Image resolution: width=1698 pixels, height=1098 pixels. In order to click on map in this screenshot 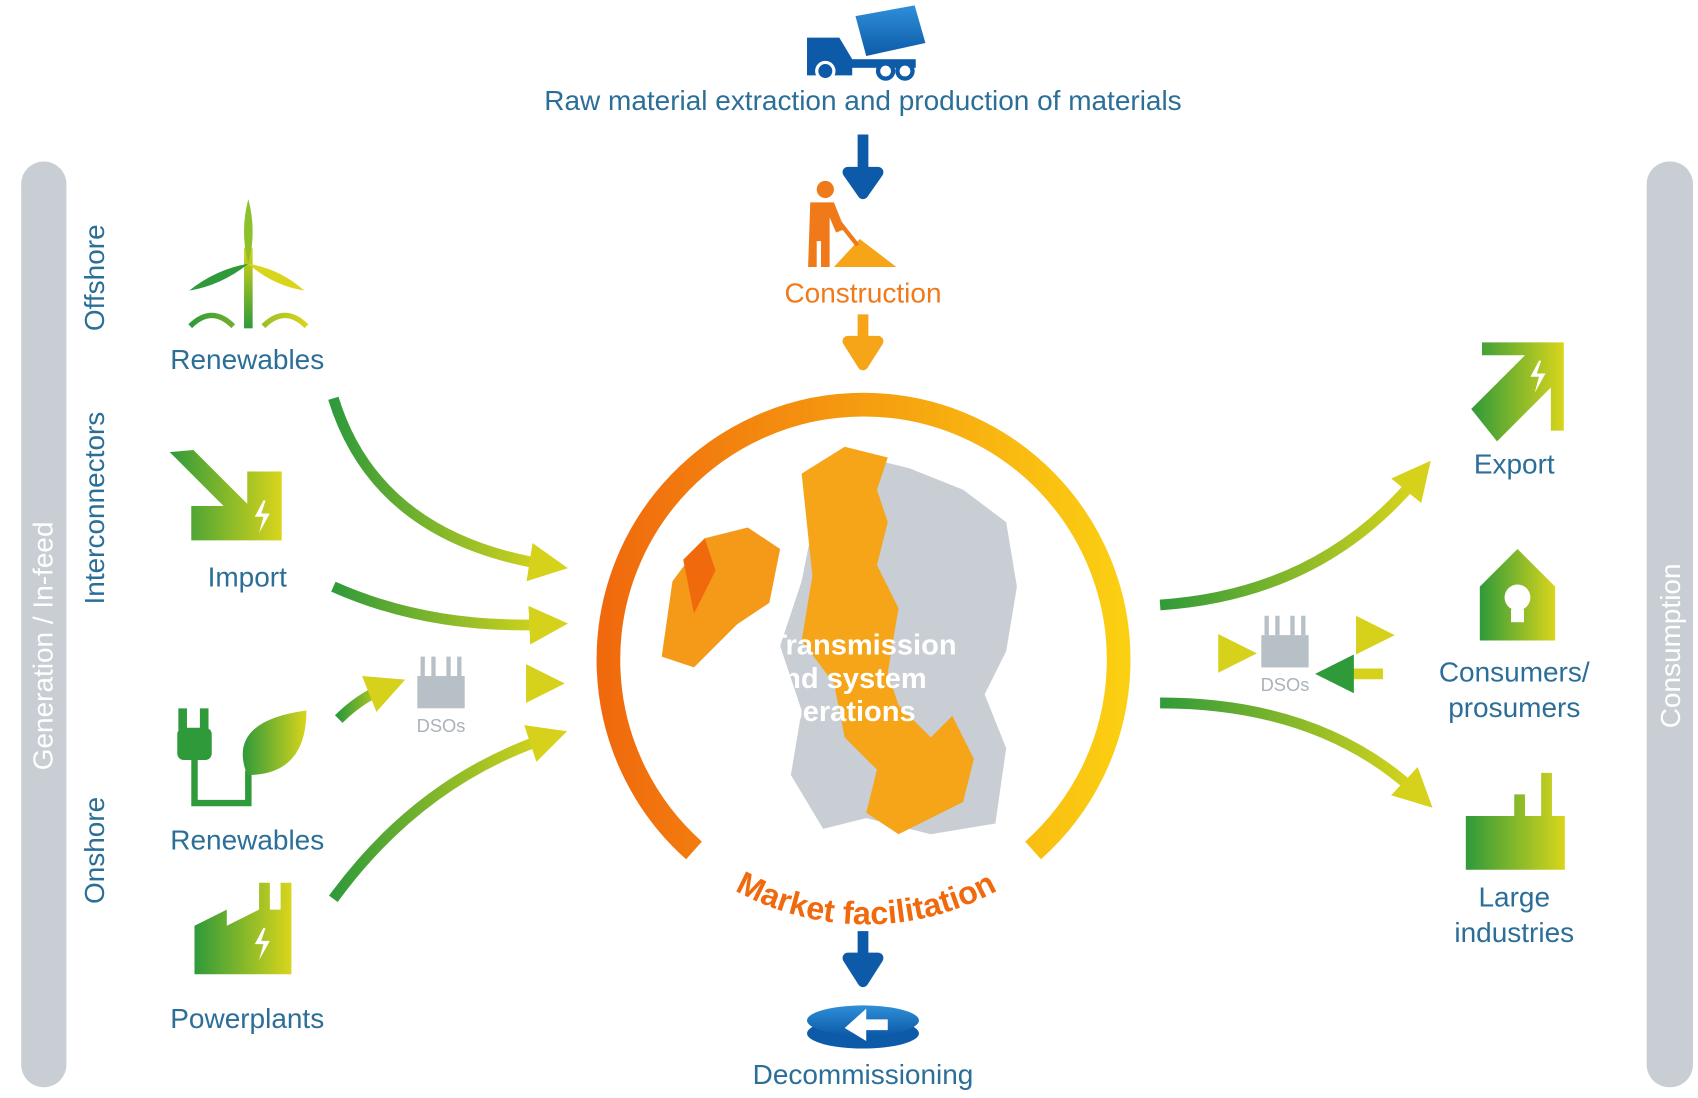, I will do `click(839, 640)`.